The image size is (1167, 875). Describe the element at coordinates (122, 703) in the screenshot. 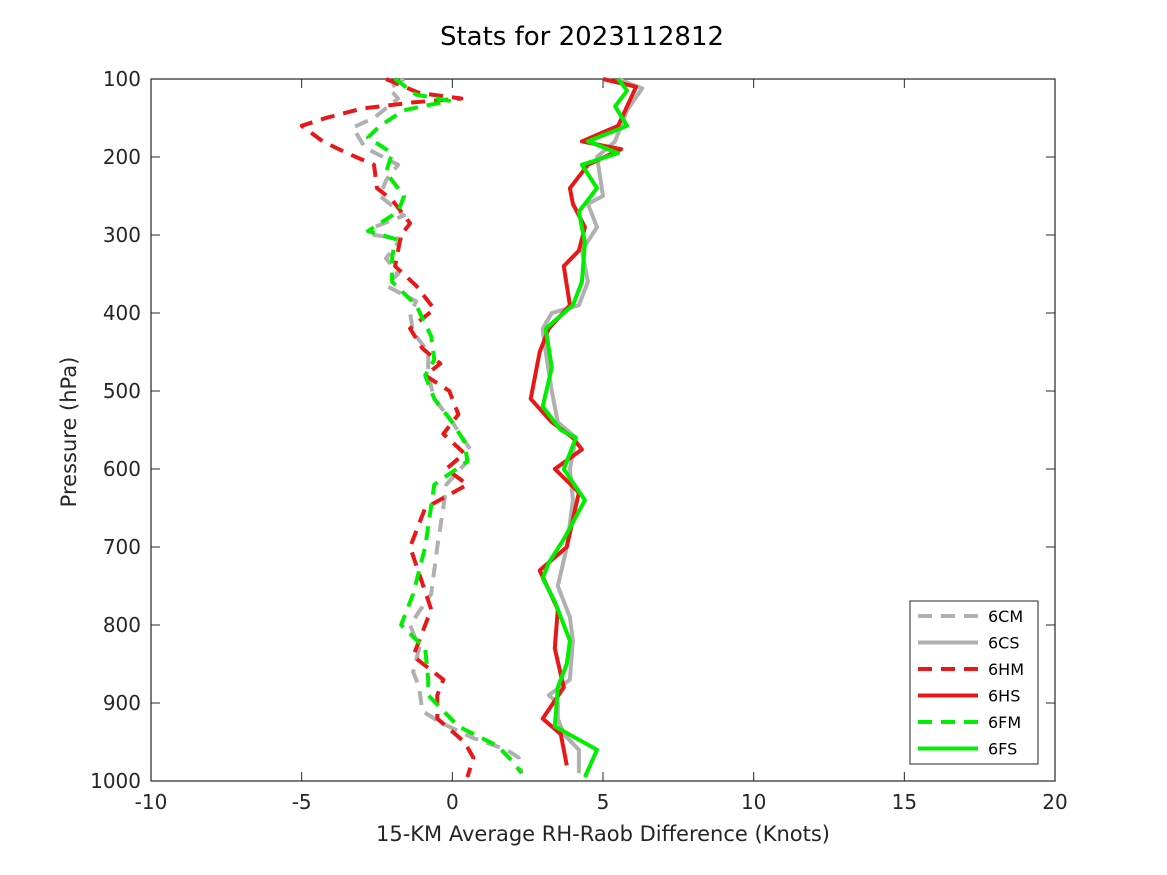

I see `y-tick-label: 900` at that location.